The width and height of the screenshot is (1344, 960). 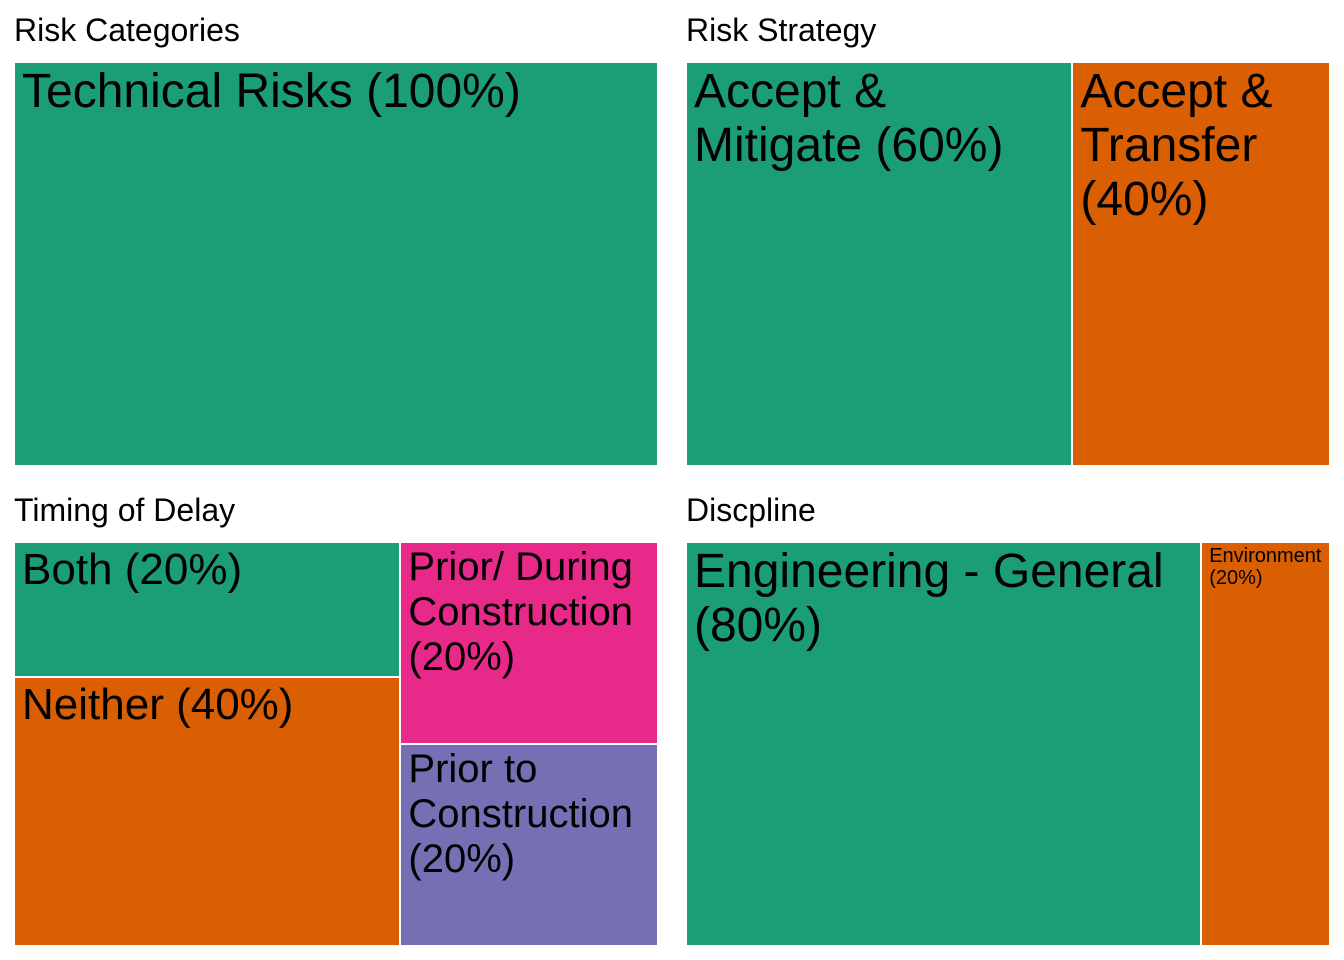 I want to click on tile-label: Prior/ During Construction (20%), so click(x=520, y=612).